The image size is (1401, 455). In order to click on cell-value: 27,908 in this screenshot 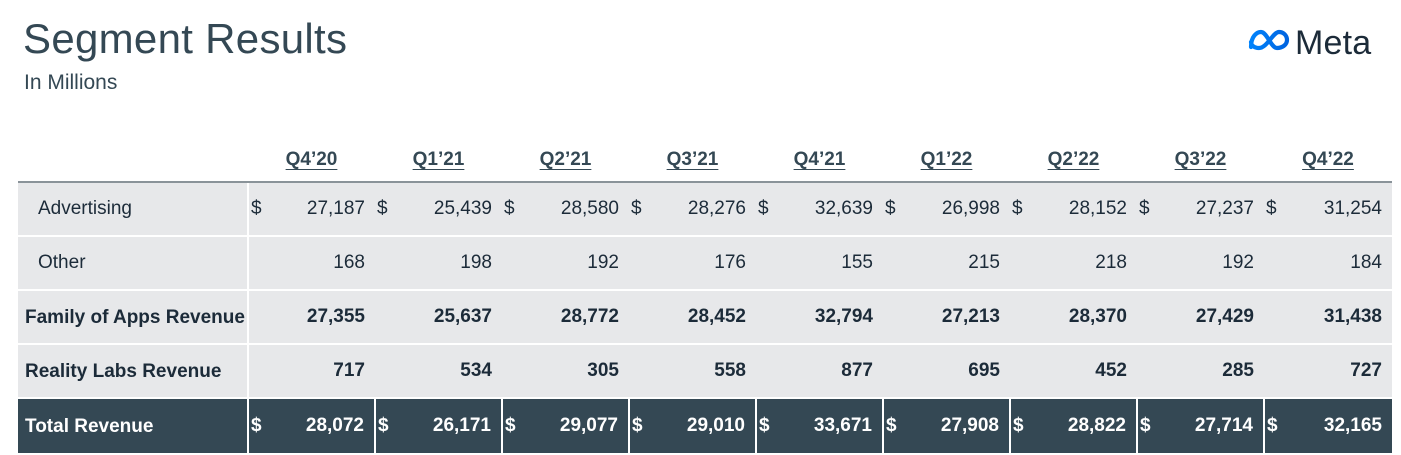, I will do `click(969, 425)`.